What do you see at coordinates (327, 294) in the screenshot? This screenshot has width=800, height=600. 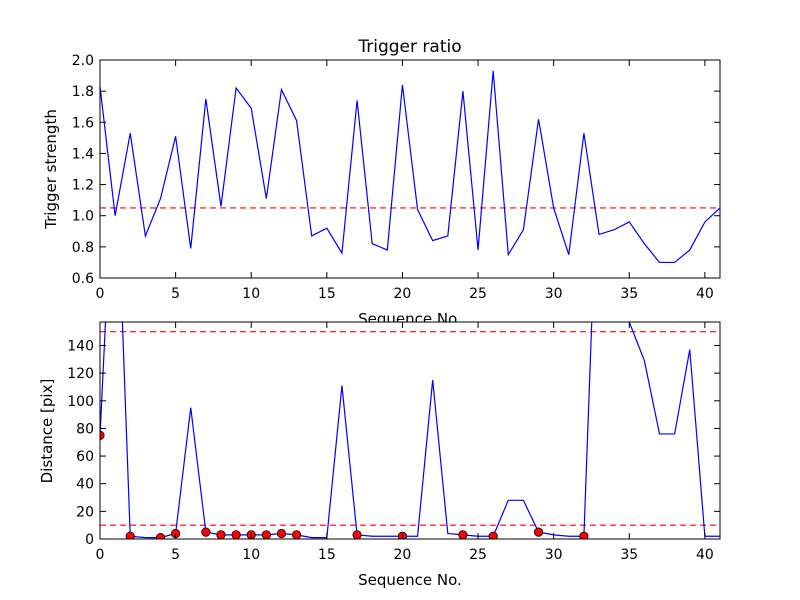 I see `top-x-tick-label: 15` at bounding box center [327, 294].